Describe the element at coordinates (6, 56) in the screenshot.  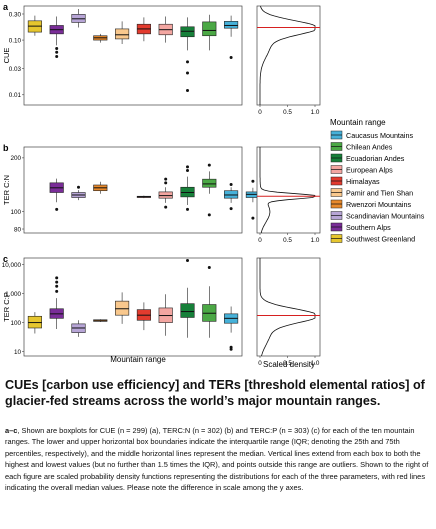
I see `y-axis-label: CUE` at that location.